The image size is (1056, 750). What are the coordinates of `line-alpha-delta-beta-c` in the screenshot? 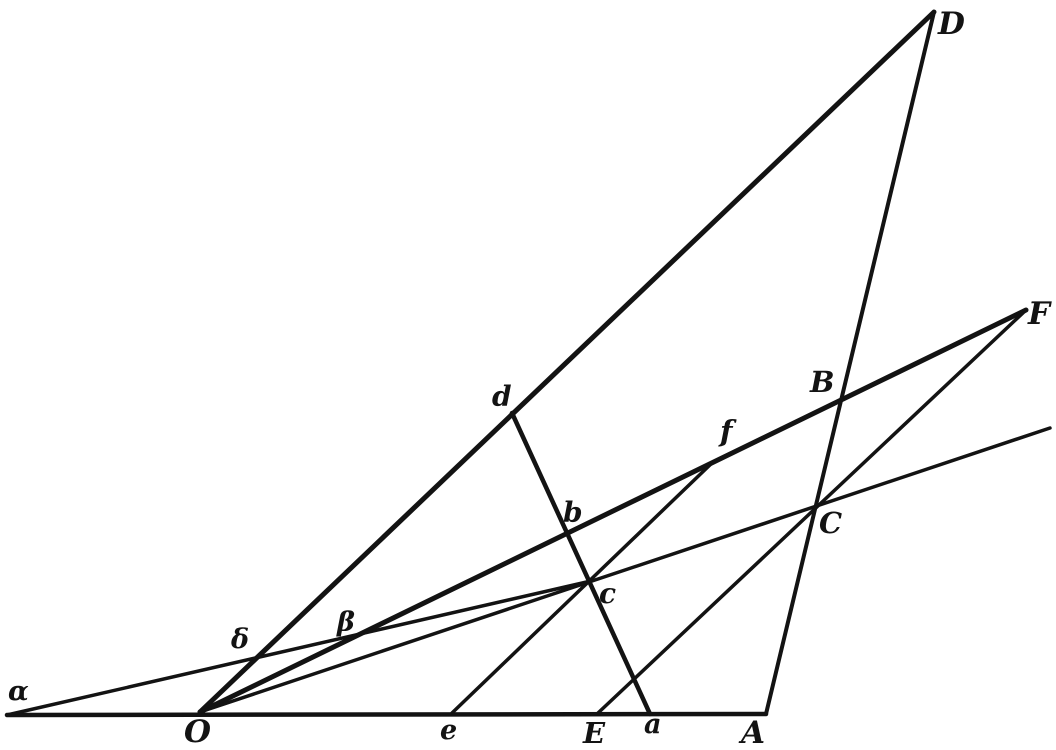 It's located at (299, 648).